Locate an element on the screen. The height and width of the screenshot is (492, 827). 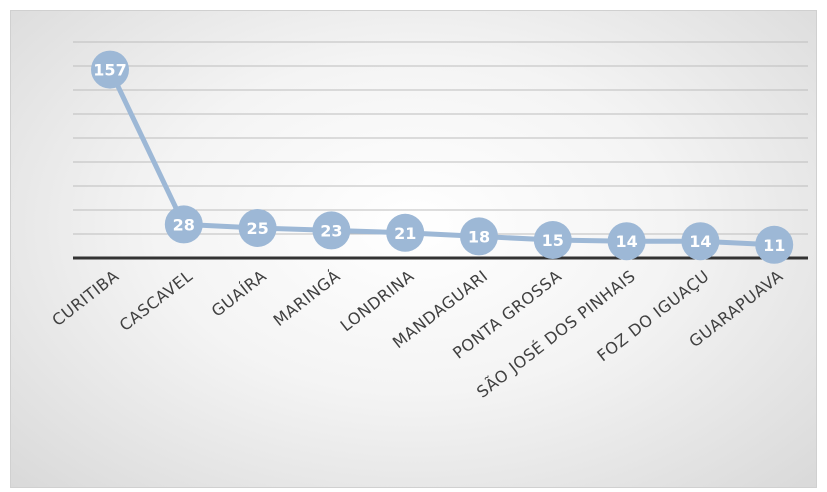
data-label: 21 is located at coordinates (405, 233).